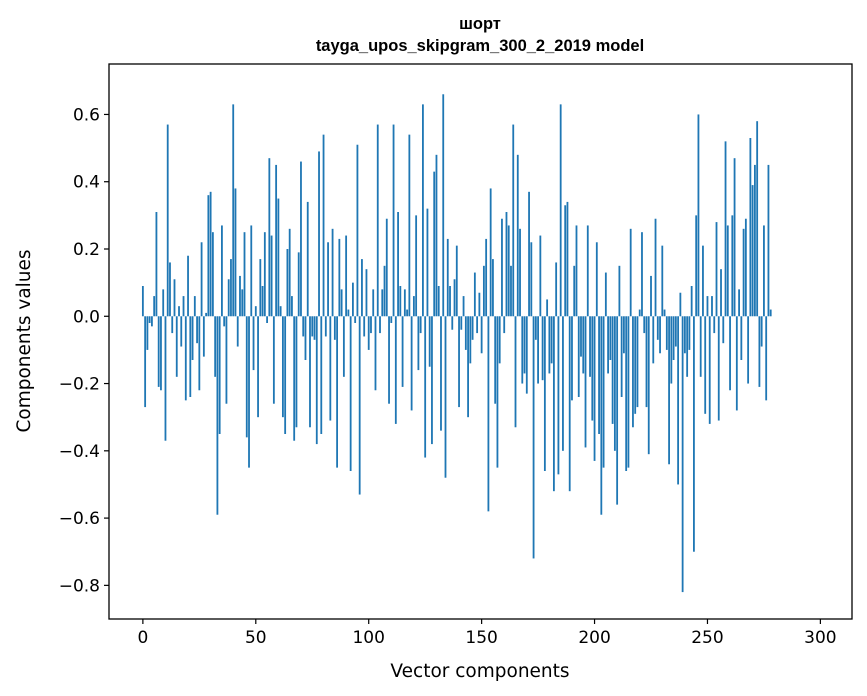  Describe the element at coordinates (142, 638) in the screenshot. I see `x-tick-label: 0` at that location.